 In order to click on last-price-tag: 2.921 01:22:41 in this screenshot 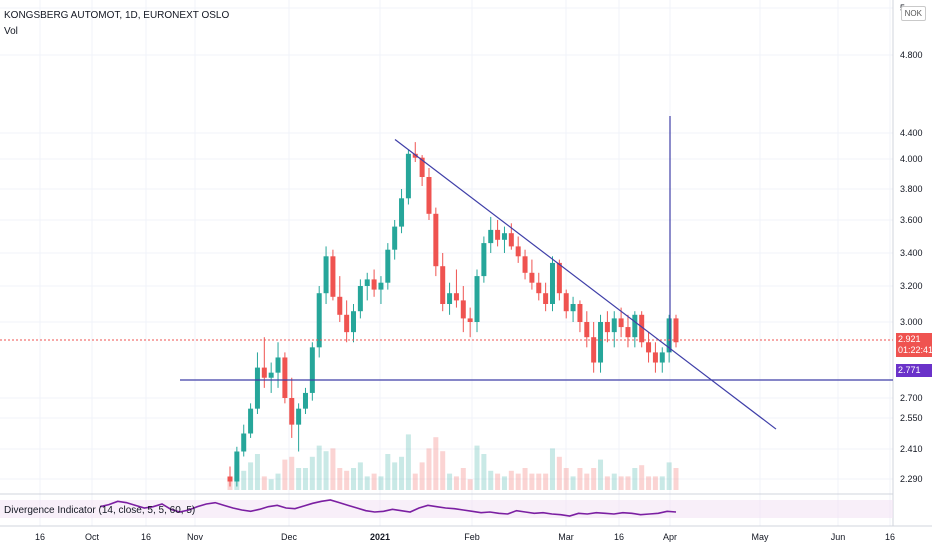, I will do `click(914, 345)`.